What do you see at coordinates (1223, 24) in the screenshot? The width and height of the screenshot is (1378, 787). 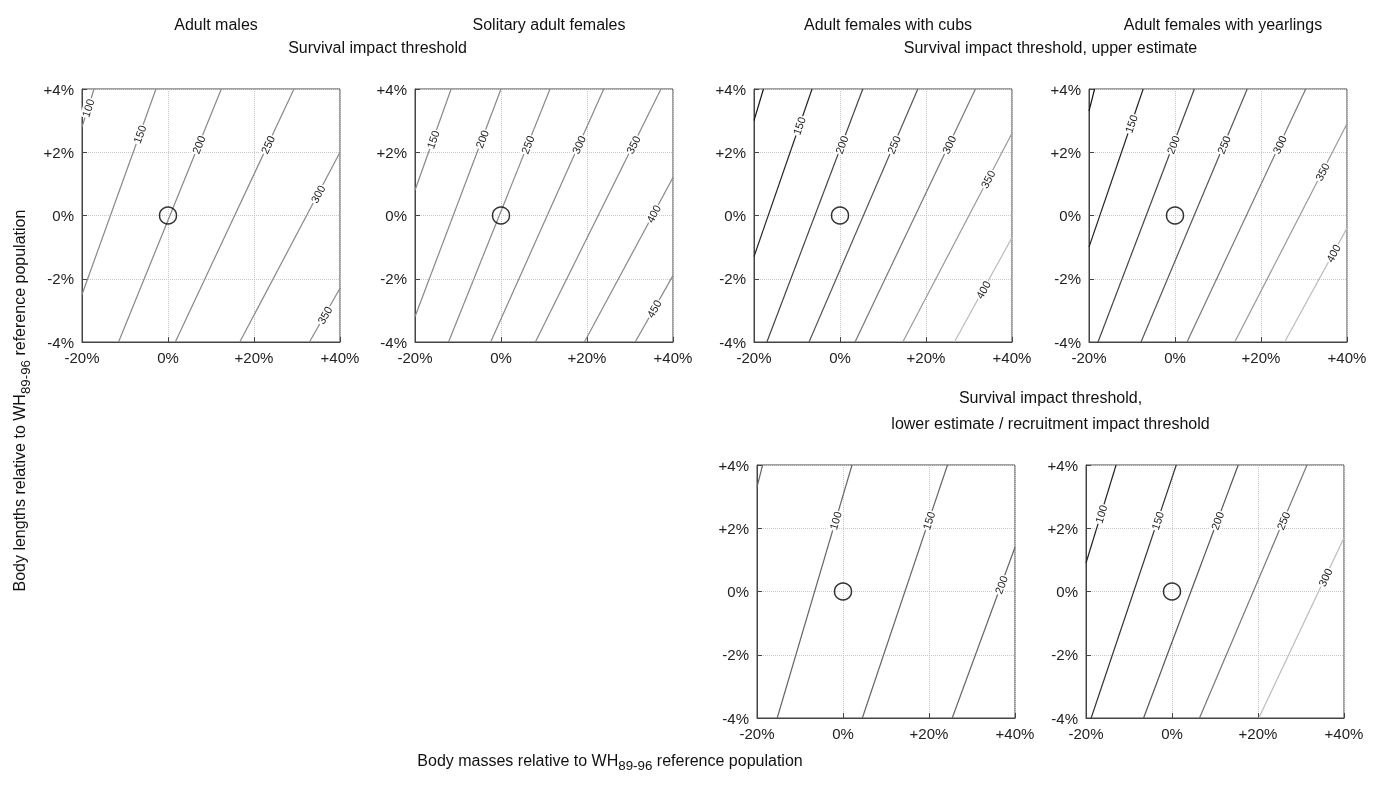 I see `chart-title: Adult females with yearlings` at bounding box center [1223, 24].